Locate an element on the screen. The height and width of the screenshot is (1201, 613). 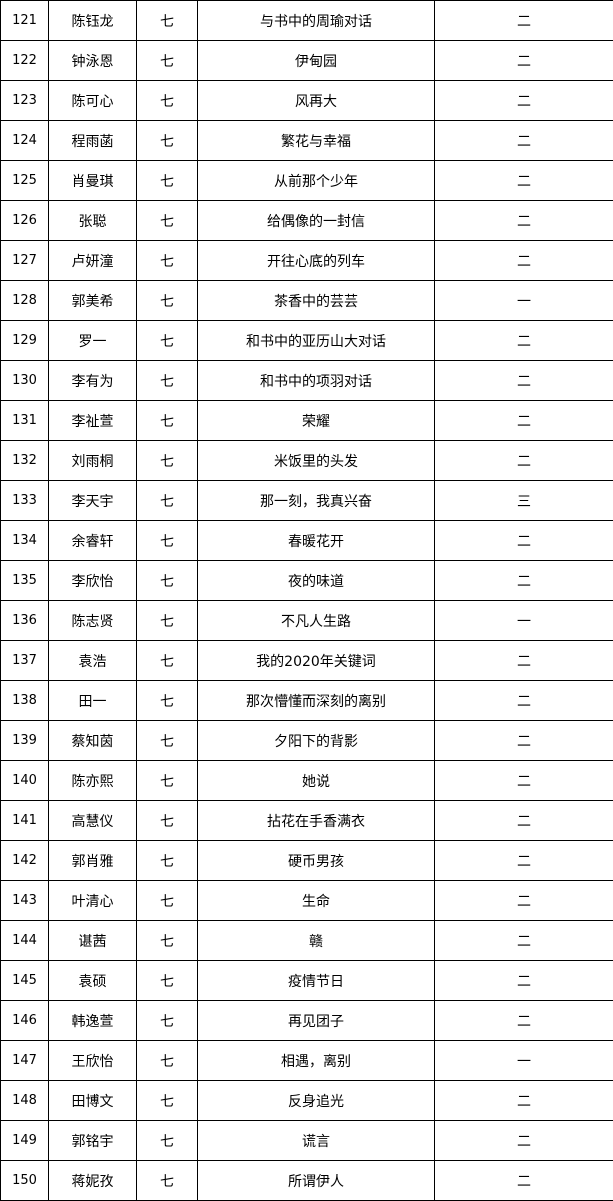
essay-title-cell: 茶香中的芸芸 is located at coordinates (316, 300).